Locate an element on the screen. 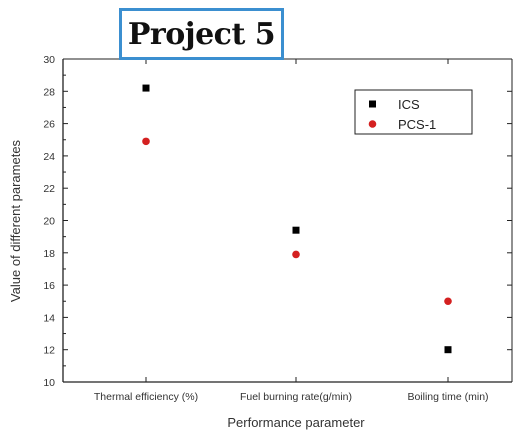 This screenshot has height=436, width=528. title-box: Project 5 is located at coordinates (201, 34).